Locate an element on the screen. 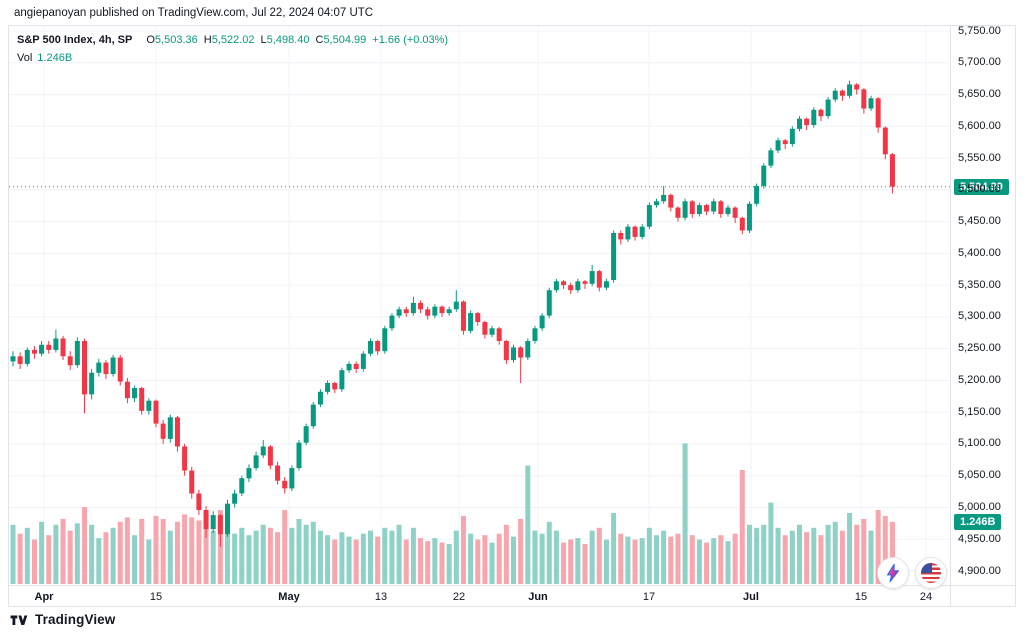  price-axis-label: 5,000.00 is located at coordinates (979, 506).